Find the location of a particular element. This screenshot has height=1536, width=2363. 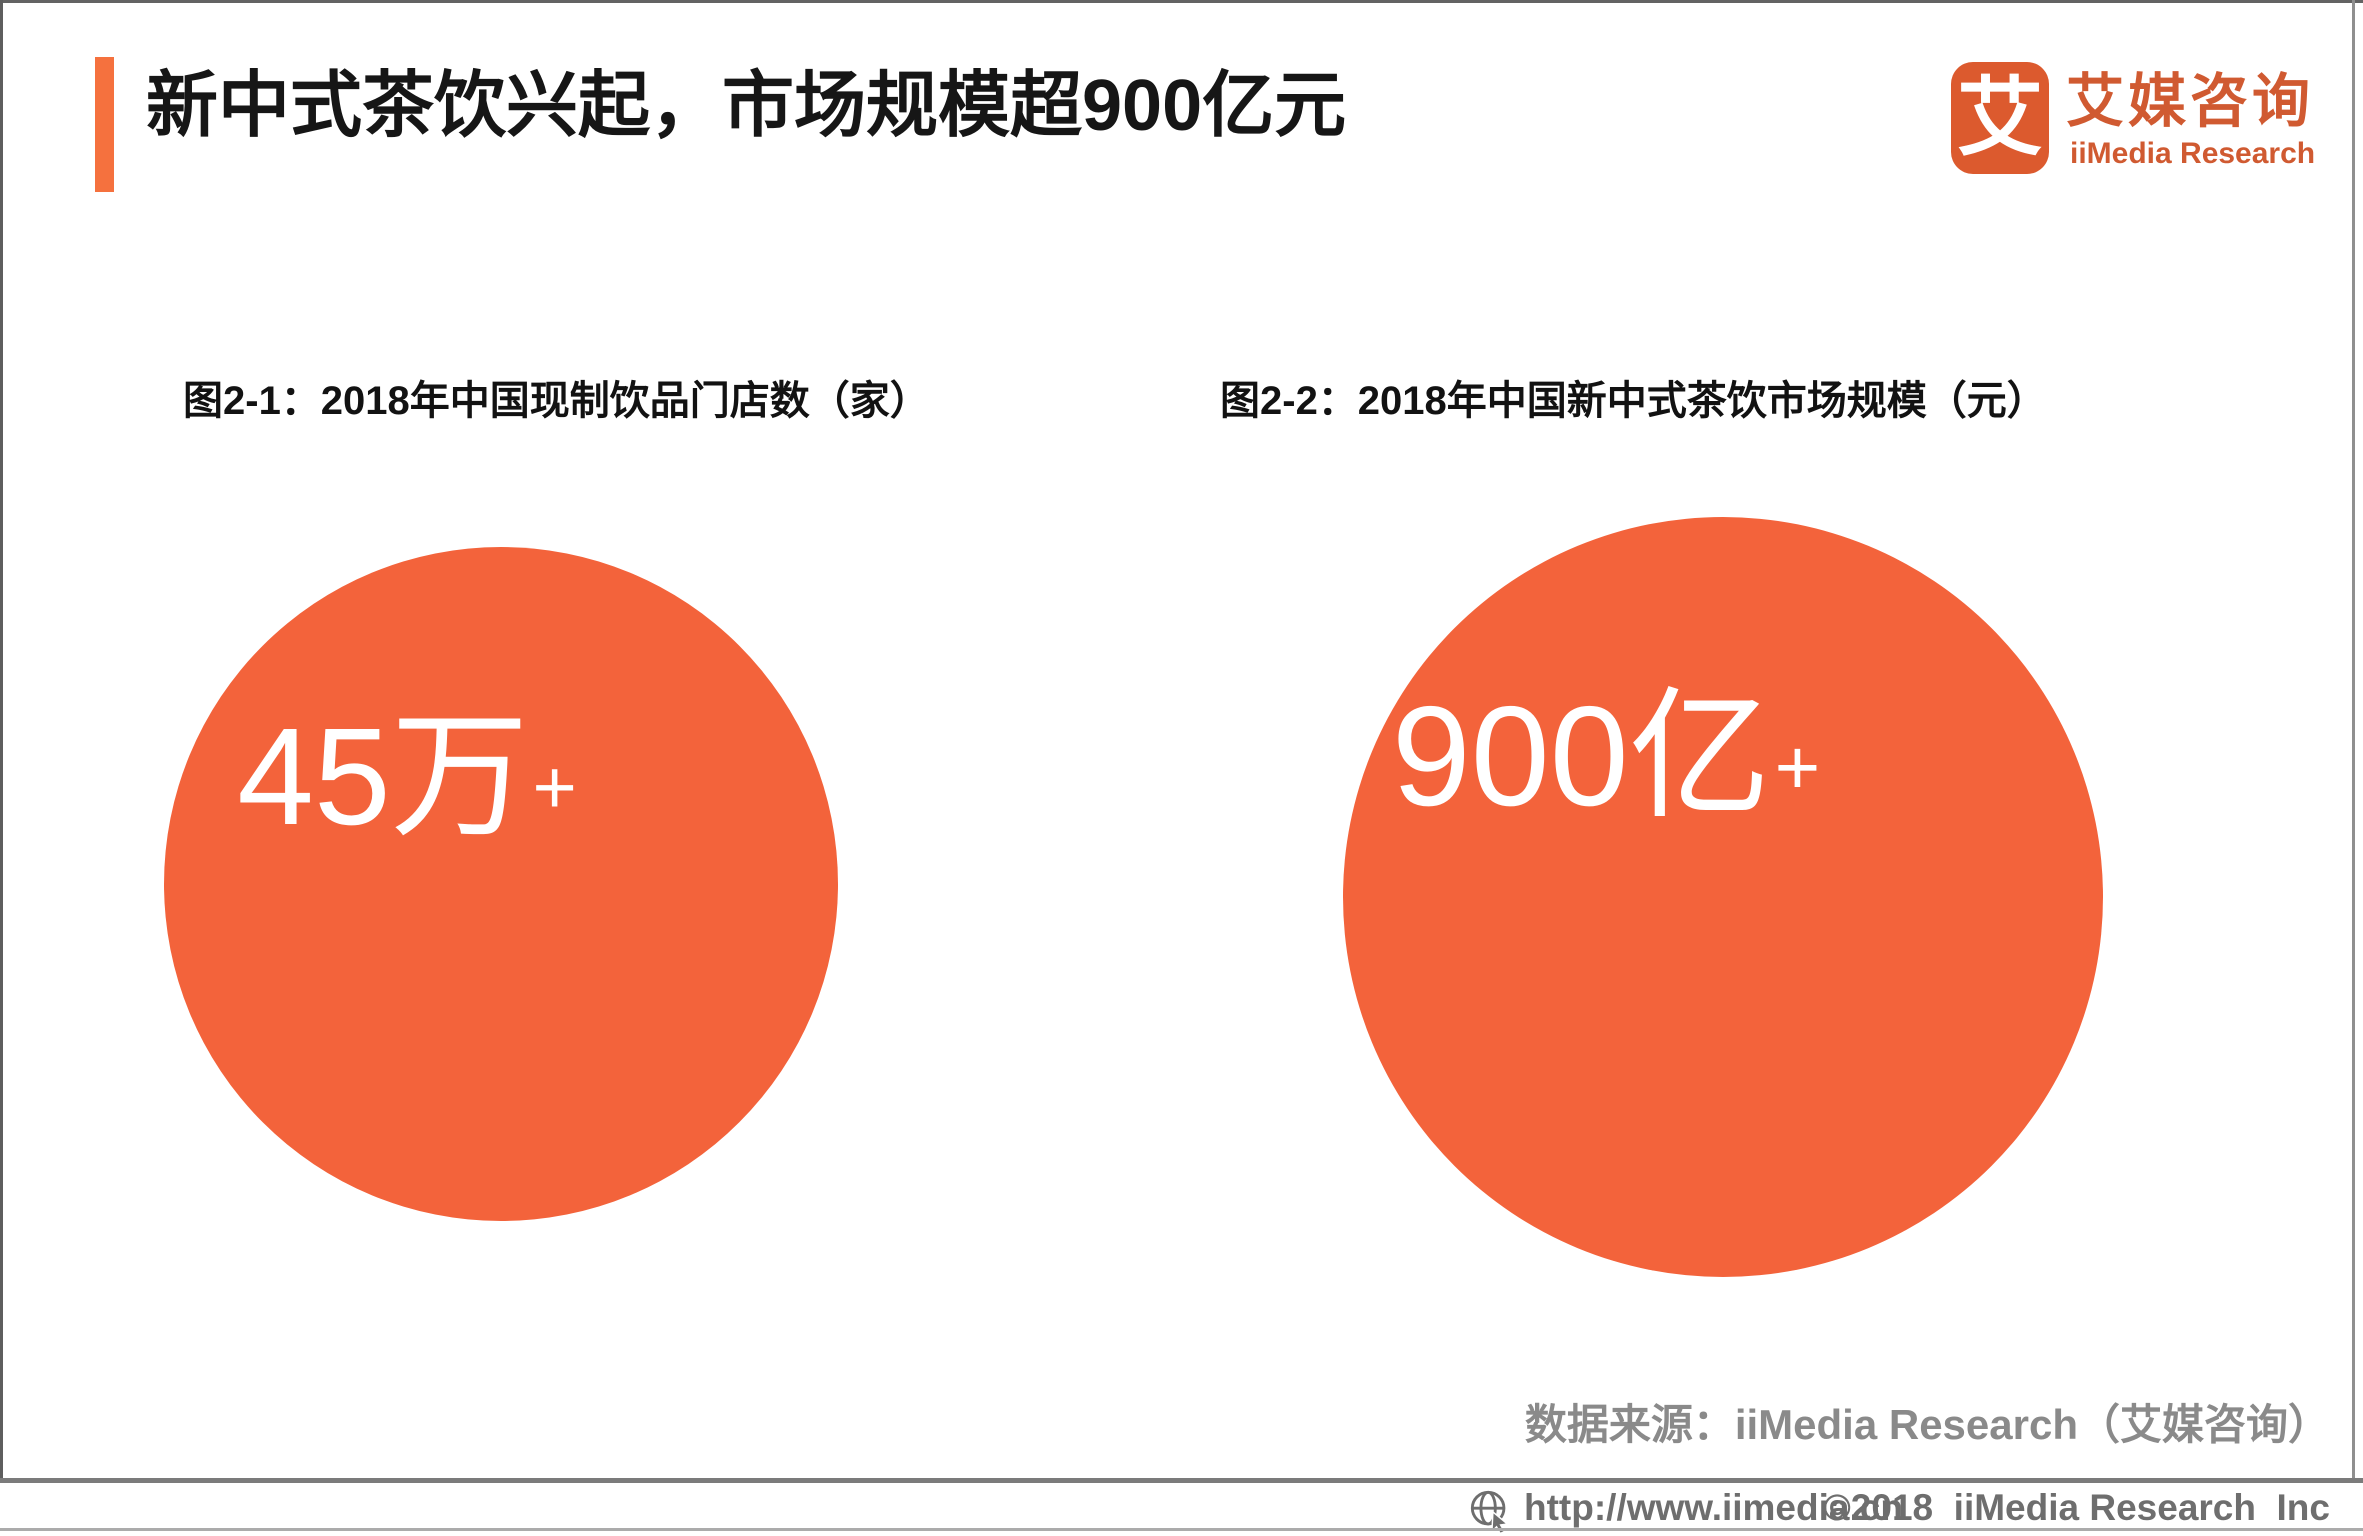

page-title: 新中式茶饮兴起，市场规模超900亿元 is located at coordinates (746, 106).